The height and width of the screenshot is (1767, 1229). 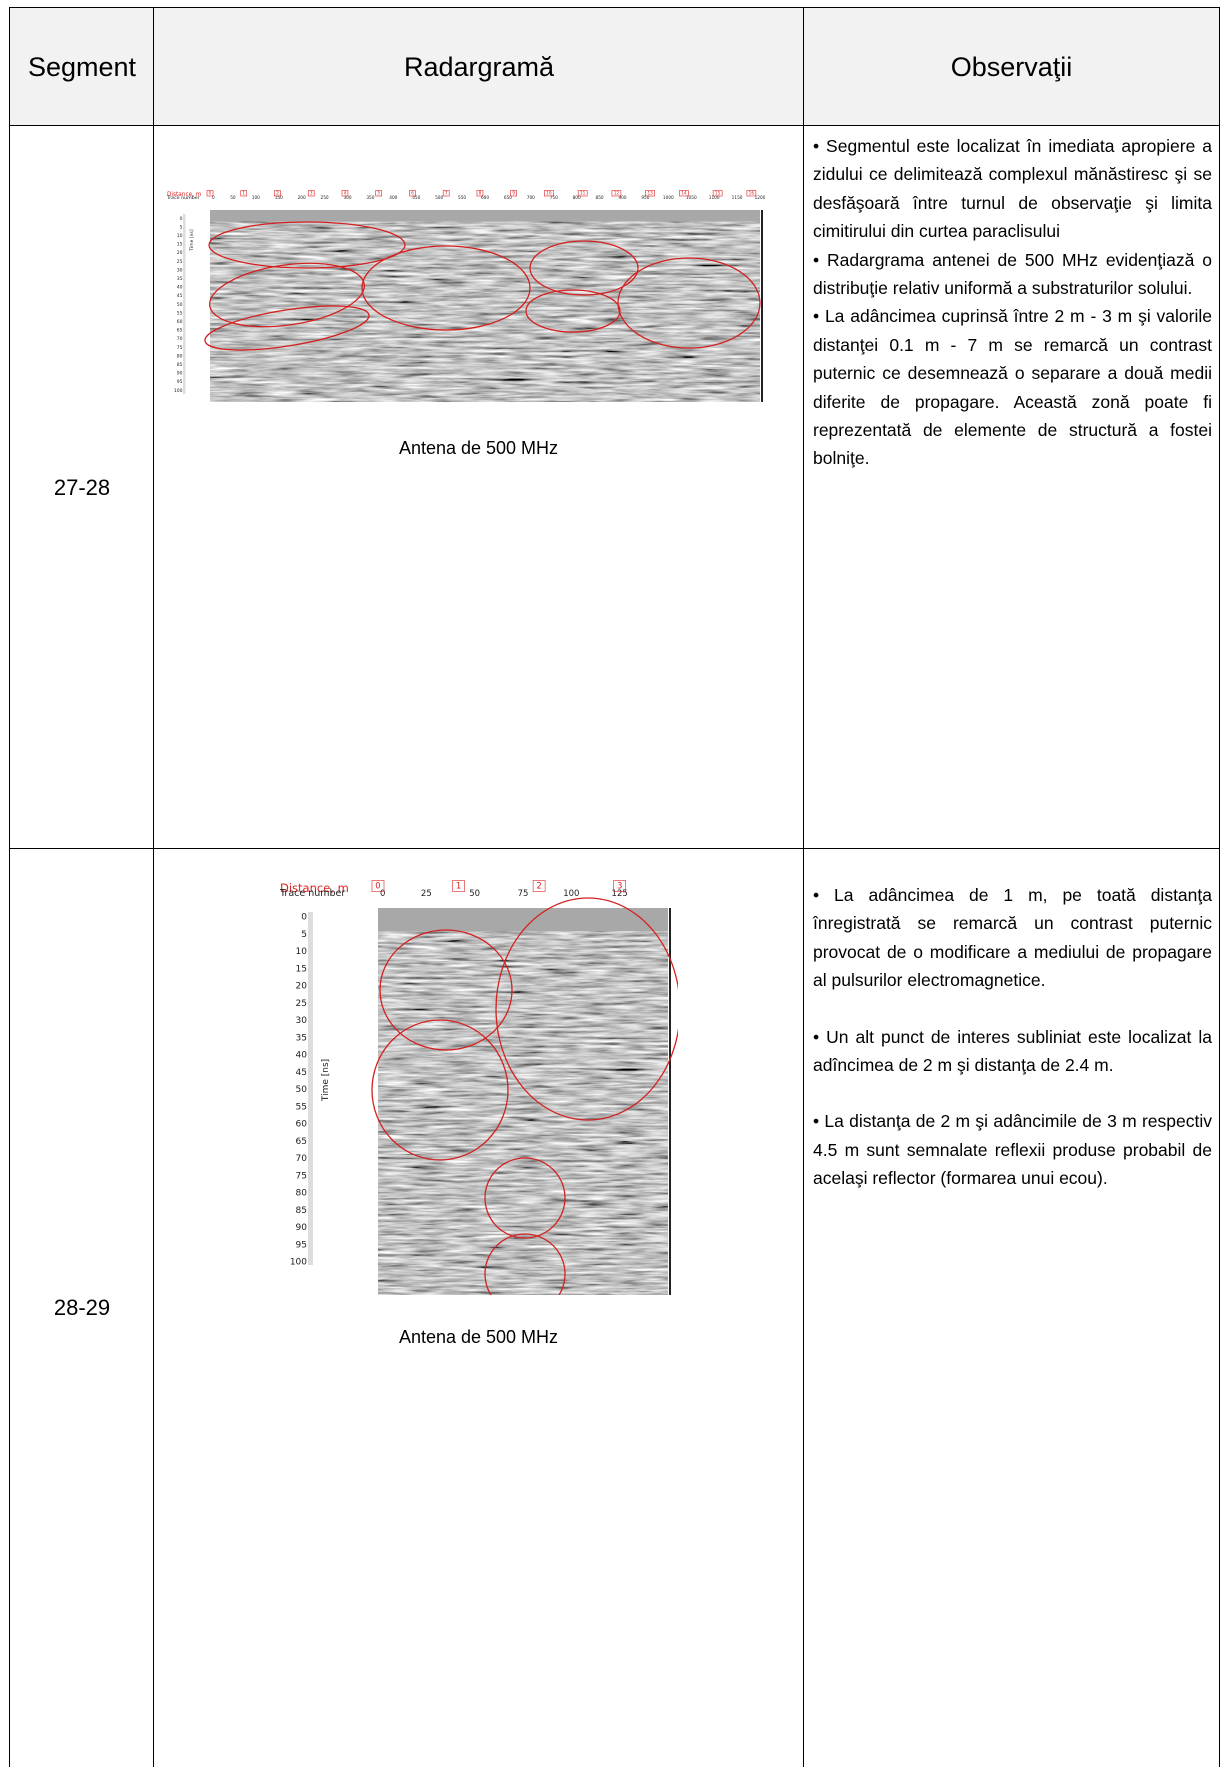 What do you see at coordinates (583, 193) in the screenshot?
I see `distance-mark: 11` at bounding box center [583, 193].